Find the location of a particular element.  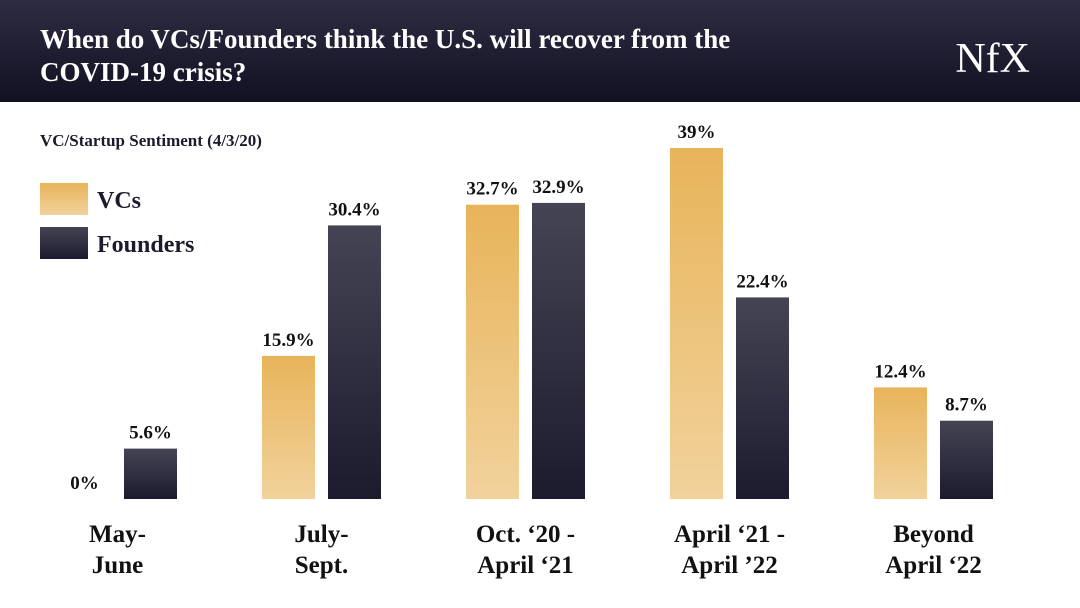

value-label: 5.6% is located at coordinates (150, 433).